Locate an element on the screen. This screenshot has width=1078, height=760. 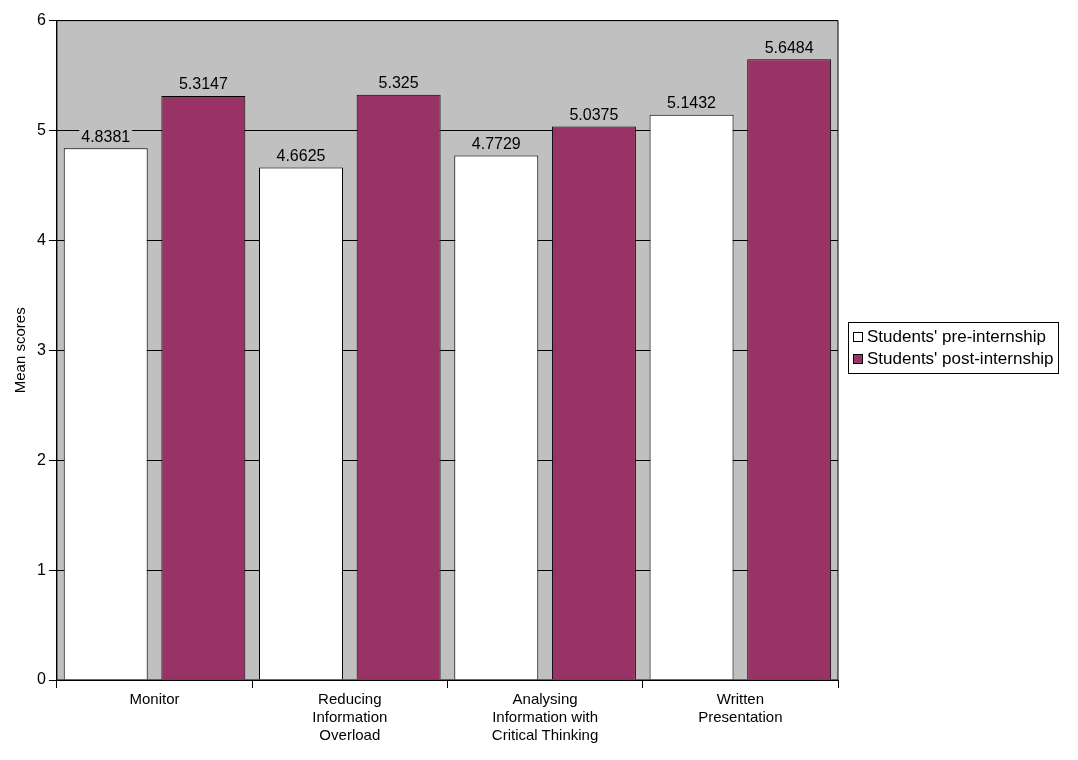
y-axis-title: Mean scores is located at coordinates (20, 350).